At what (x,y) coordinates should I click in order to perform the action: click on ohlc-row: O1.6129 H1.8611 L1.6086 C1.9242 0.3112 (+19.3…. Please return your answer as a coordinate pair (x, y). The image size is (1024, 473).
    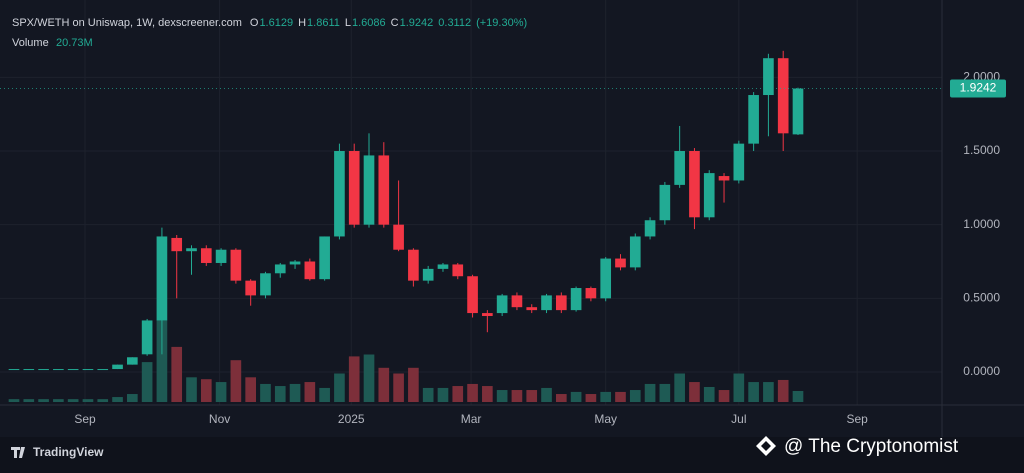
    Looking at the image, I should click on (388, 23).